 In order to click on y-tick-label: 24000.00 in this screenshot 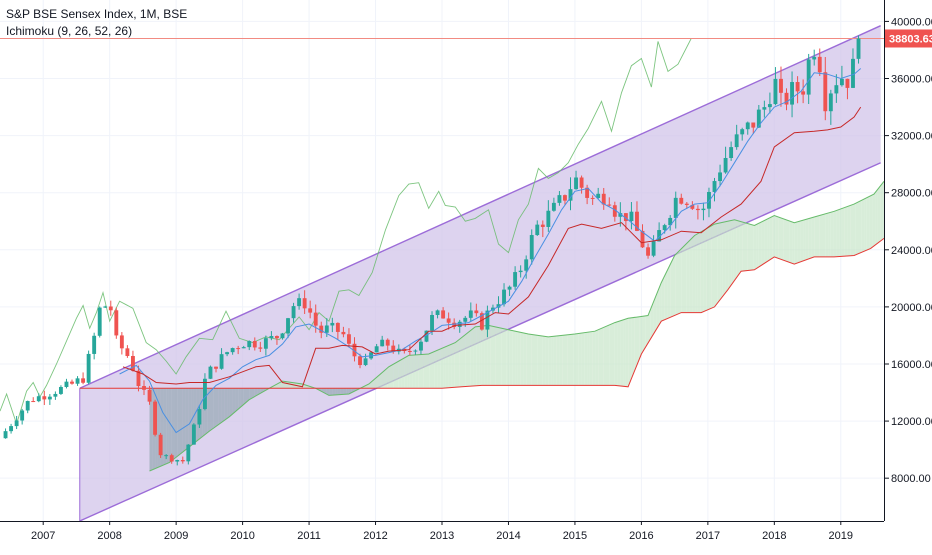, I will do `click(911, 251)`.